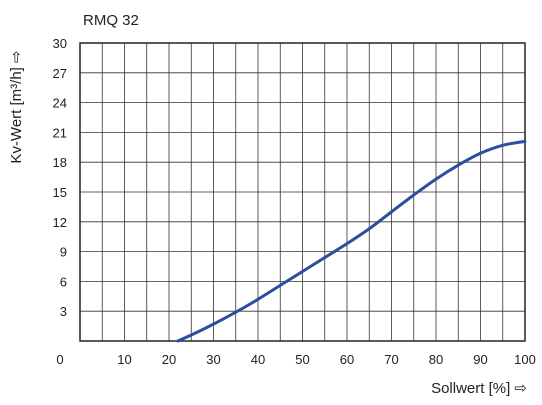 The width and height of the screenshot is (542, 405). Describe the element at coordinates (169, 359) in the screenshot. I see `x-tick-label: 20` at that location.